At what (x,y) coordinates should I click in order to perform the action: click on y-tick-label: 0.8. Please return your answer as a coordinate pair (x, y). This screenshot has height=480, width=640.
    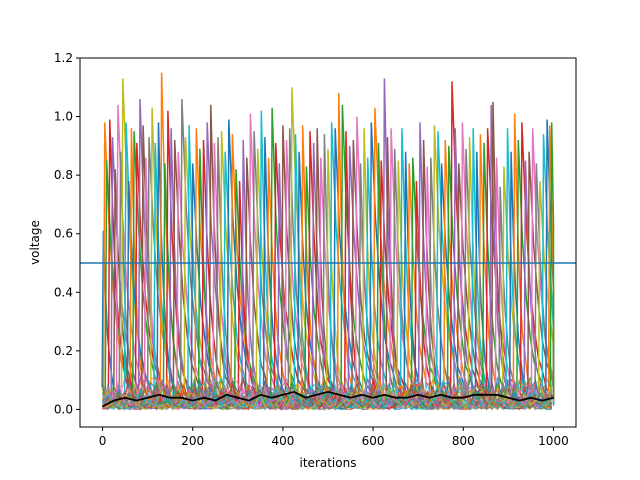
    Looking at the image, I should click on (63, 175).